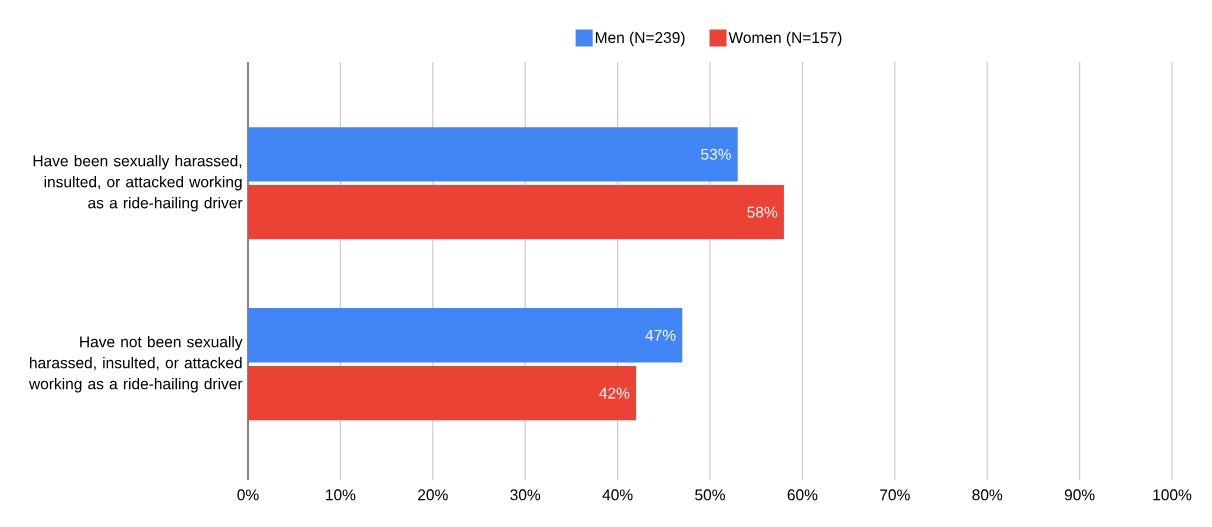 The height and width of the screenshot is (527, 1212). I want to click on data-label: 42%, so click(614, 393).